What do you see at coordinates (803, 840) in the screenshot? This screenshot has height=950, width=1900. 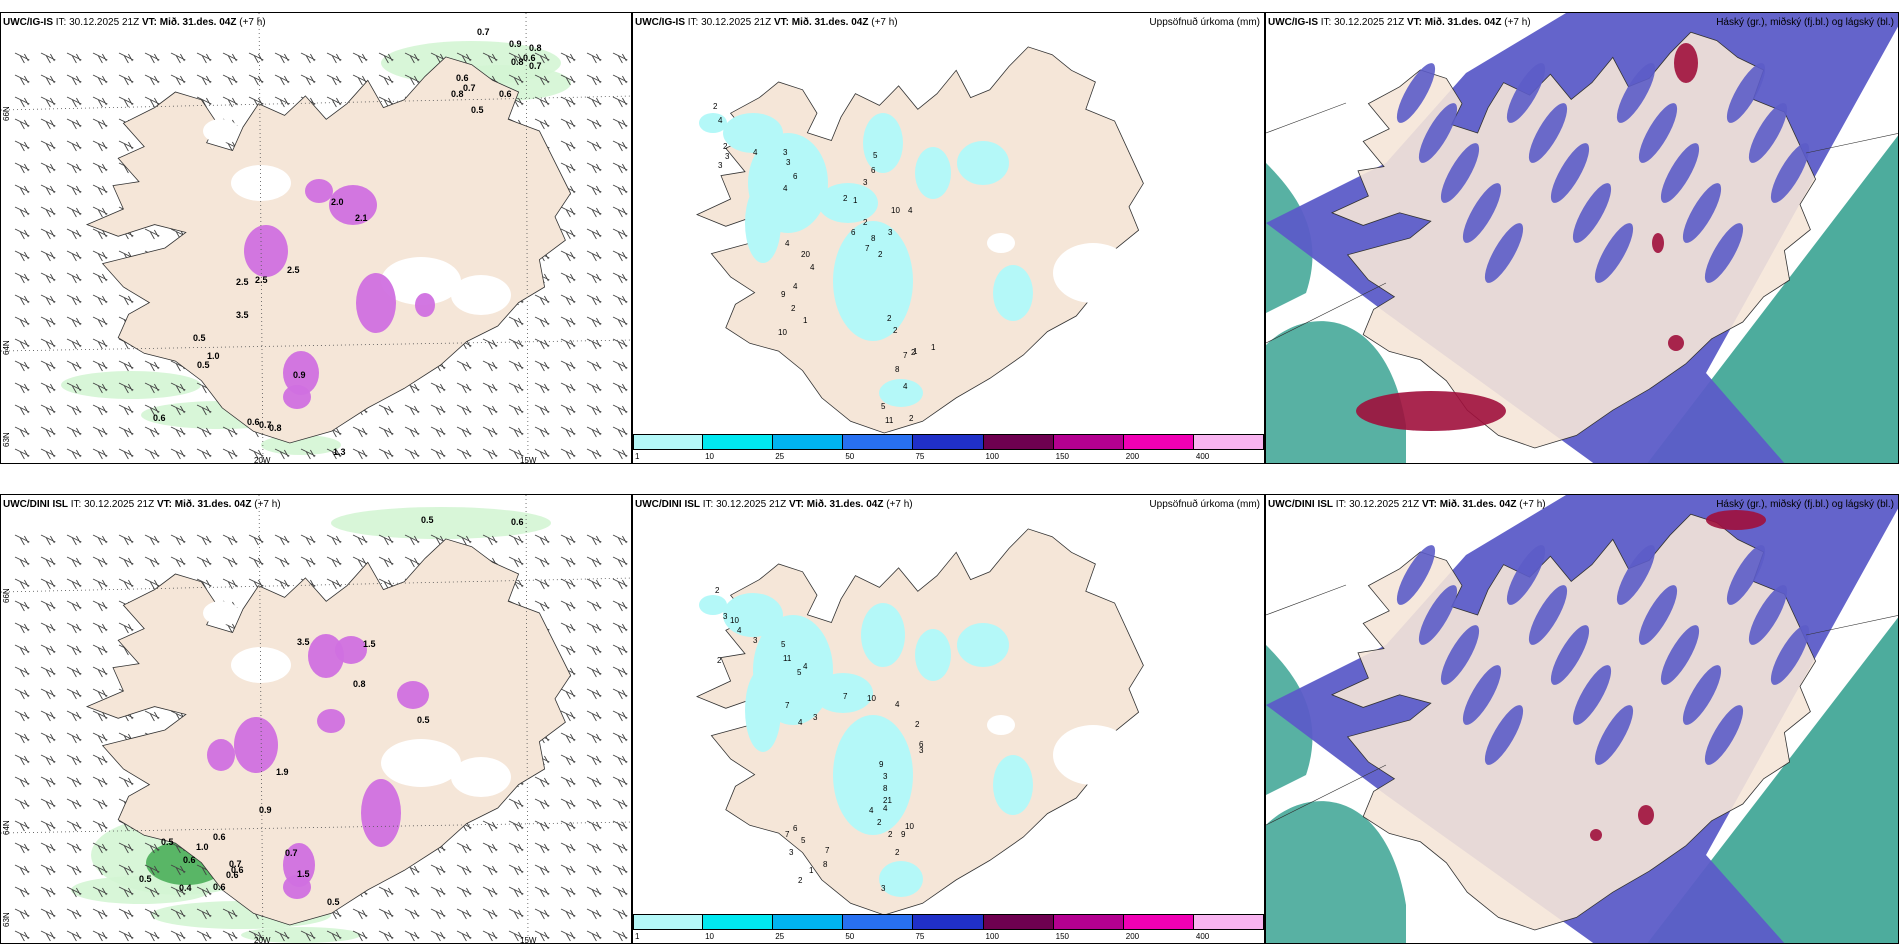 I see `precip-value-label: 5` at bounding box center [803, 840].